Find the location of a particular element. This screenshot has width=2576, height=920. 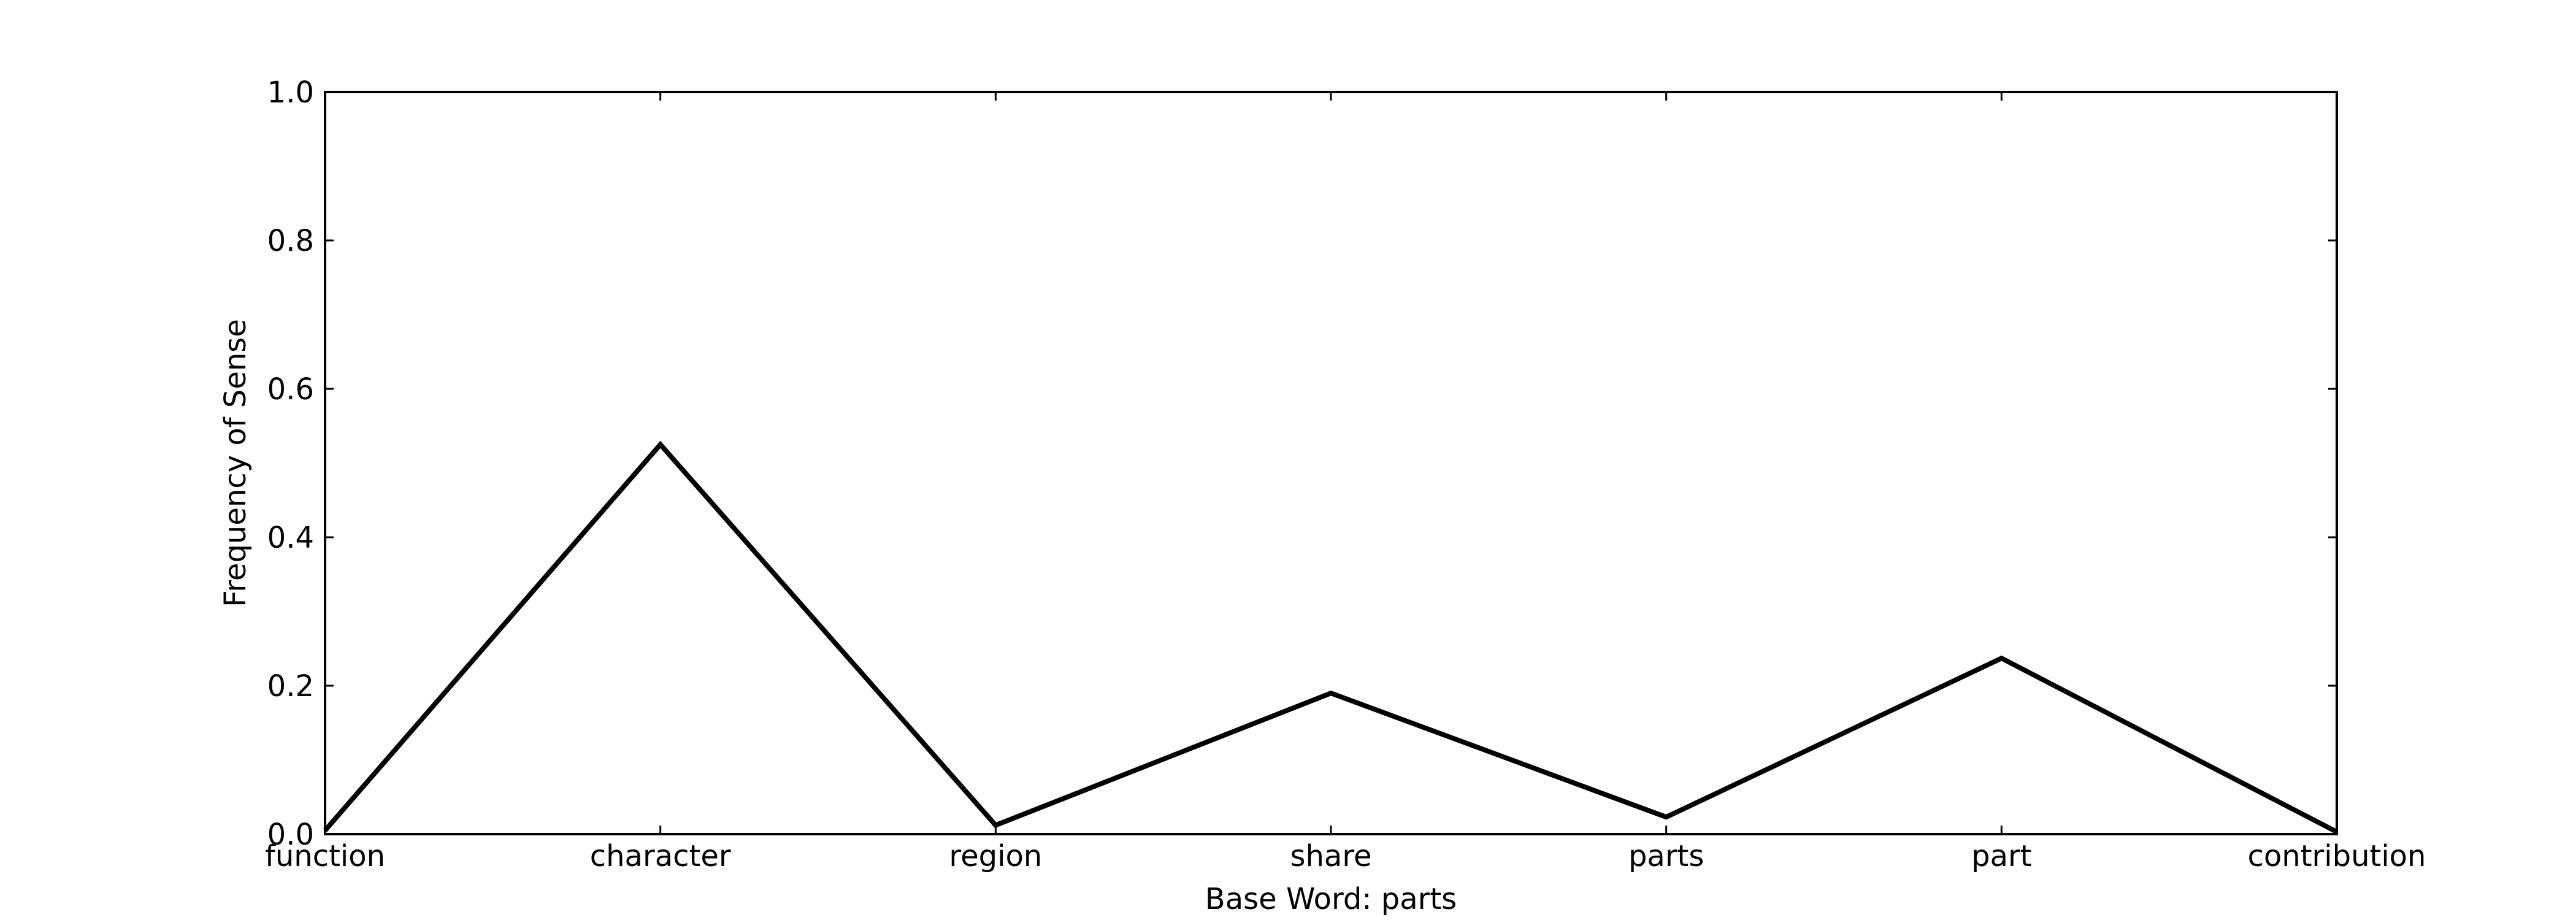

x-tick-label: function is located at coordinates (325, 856).